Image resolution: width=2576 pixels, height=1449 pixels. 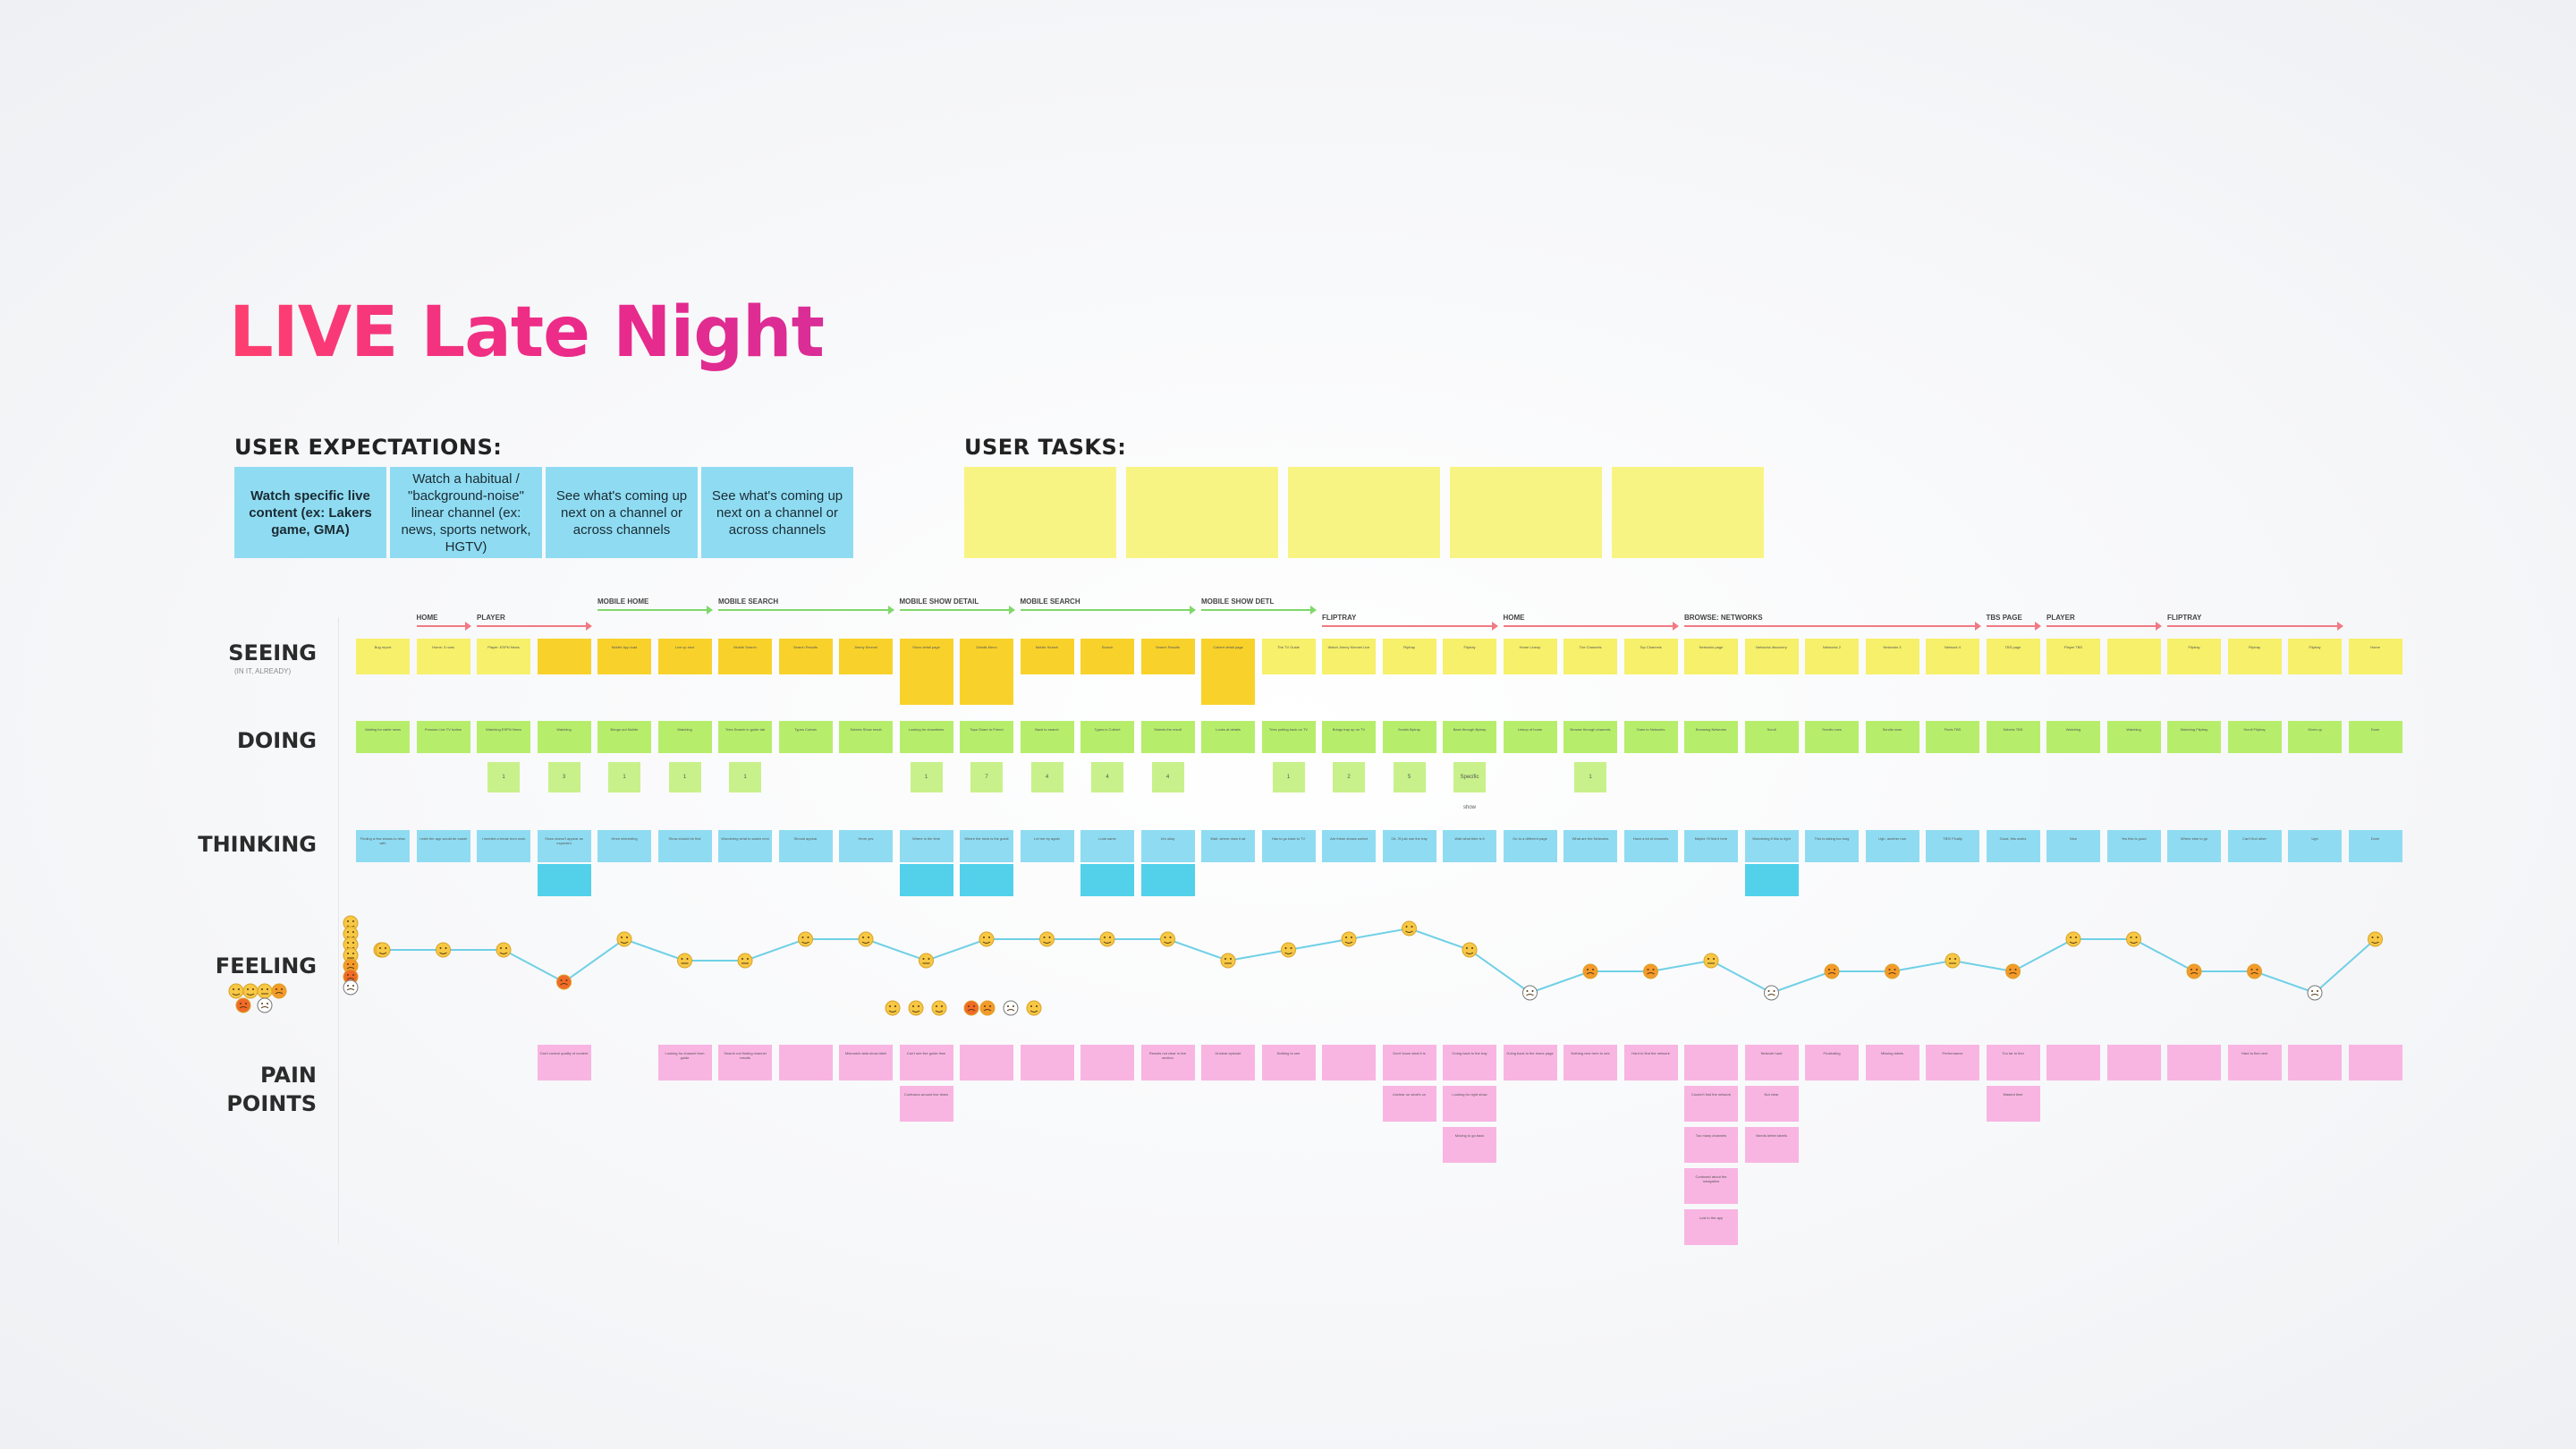 What do you see at coordinates (1288, 656) in the screenshot?
I see `seeing-sticky: The TV Guide` at bounding box center [1288, 656].